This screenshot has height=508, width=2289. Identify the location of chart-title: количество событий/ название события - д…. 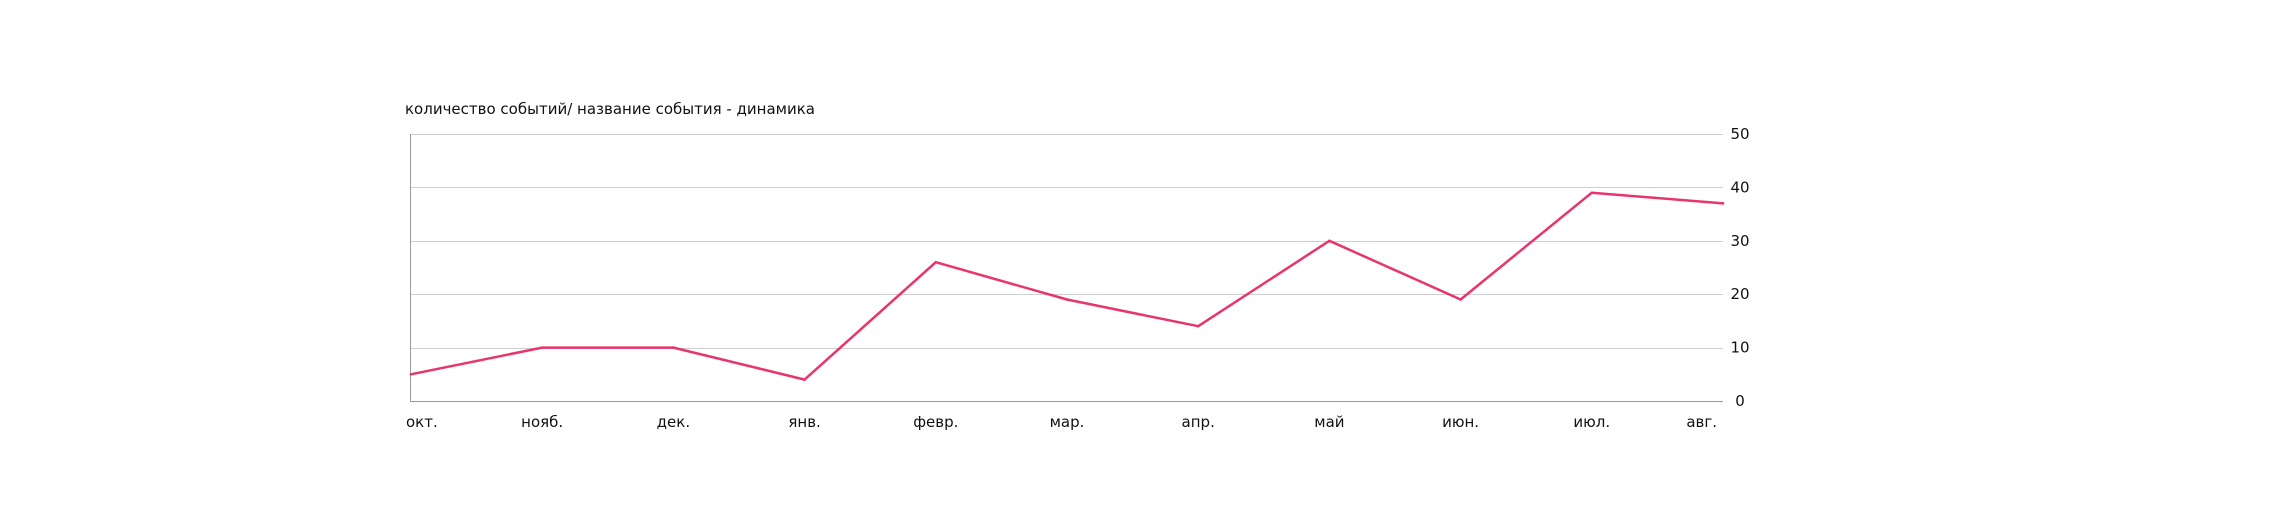
(610, 109).